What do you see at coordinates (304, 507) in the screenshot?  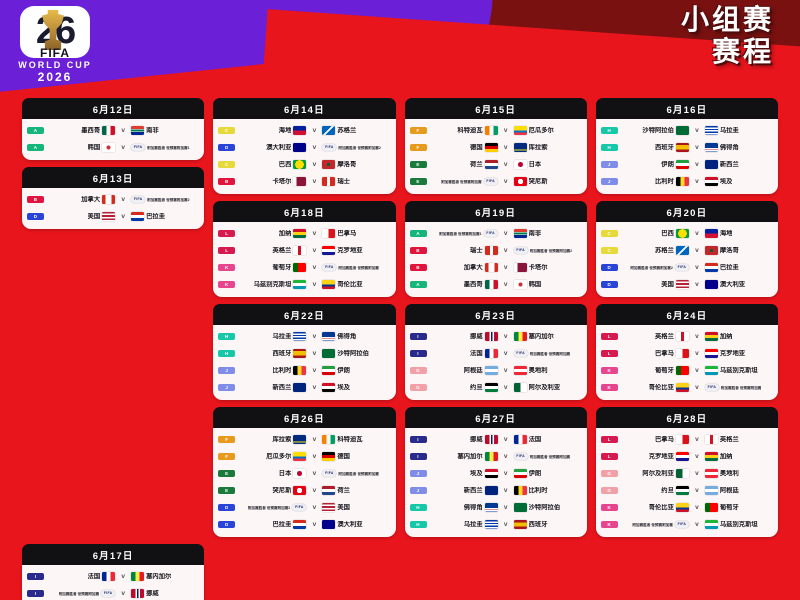 I see `match-row: D 附加赛胜者 世预赛附加赛2 FIFA v 美国` at bounding box center [304, 507].